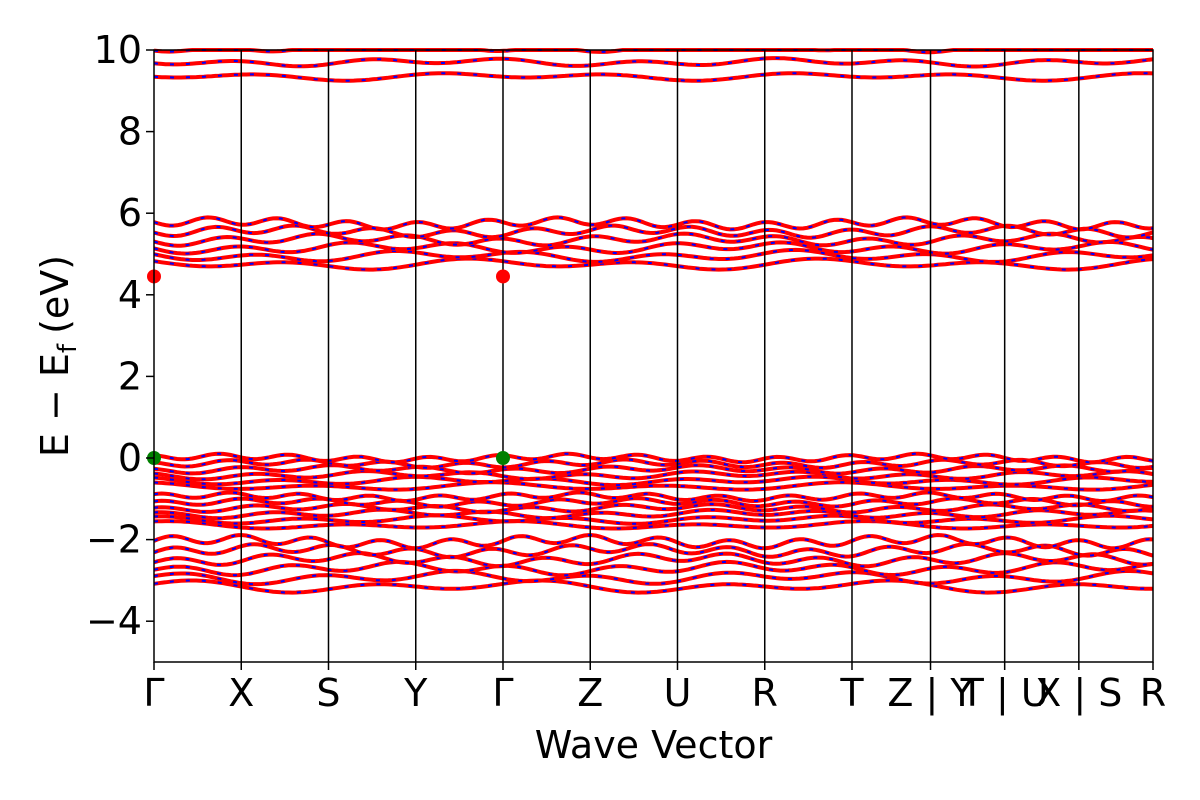 The width and height of the screenshot is (1200, 800). What do you see at coordinates (678, 693) in the screenshot?
I see `x-tick-label: U` at bounding box center [678, 693].